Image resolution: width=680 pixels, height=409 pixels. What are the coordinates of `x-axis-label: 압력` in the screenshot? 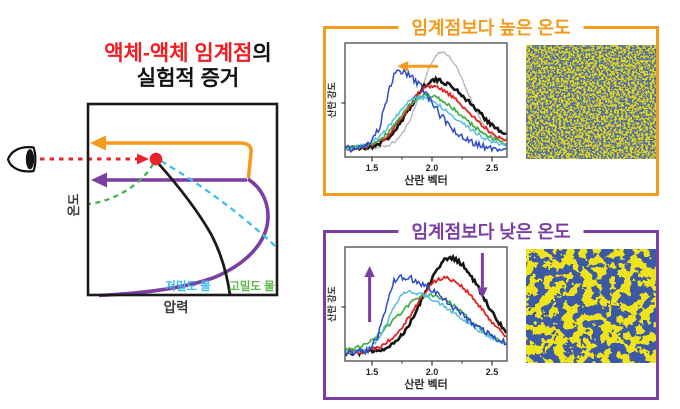 It's located at (176, 307).